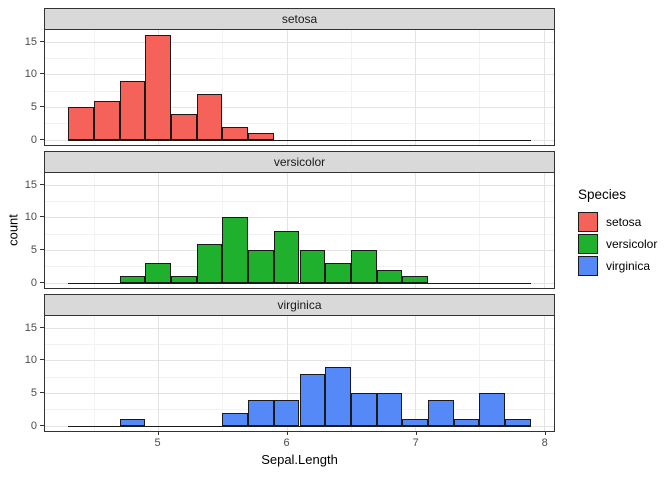  Describe the element at coordinates (13, 230) in the screenshot. I see `y-axis-title: count` at that location.